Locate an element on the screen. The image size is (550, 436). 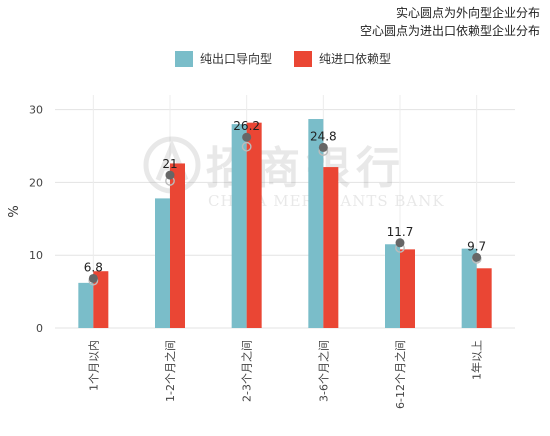
y-tick-label: 0 is located at coordinates (39, 328).